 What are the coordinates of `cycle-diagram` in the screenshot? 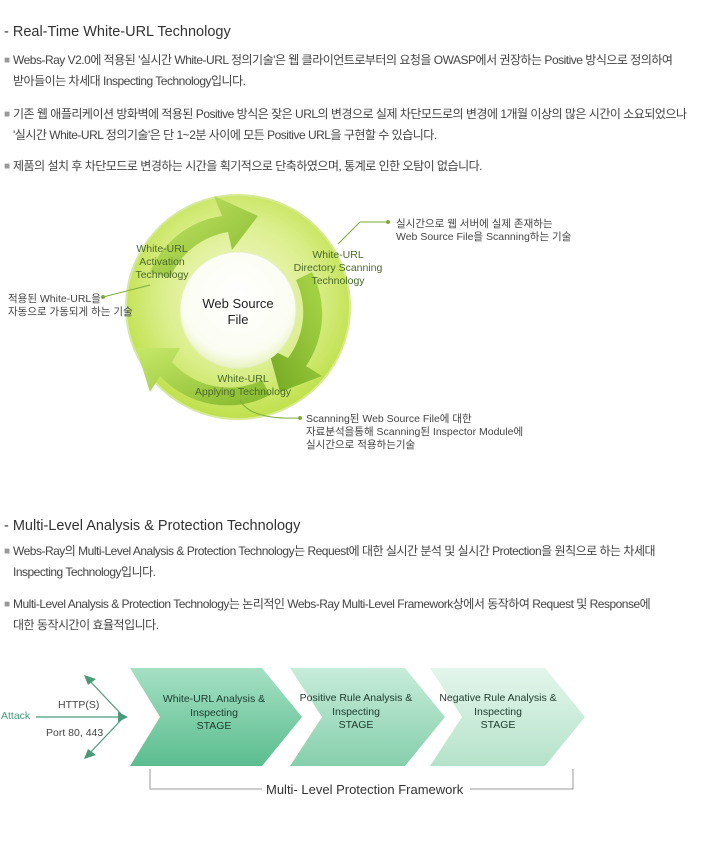 It's located at (245, 307).